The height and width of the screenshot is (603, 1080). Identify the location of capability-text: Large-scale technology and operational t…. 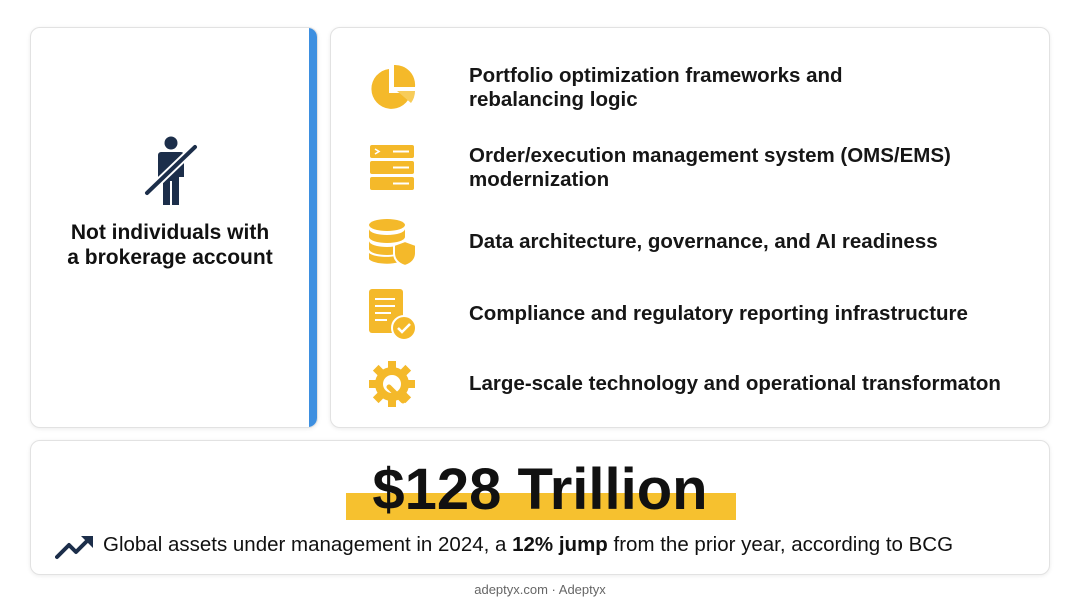
(735, 384).